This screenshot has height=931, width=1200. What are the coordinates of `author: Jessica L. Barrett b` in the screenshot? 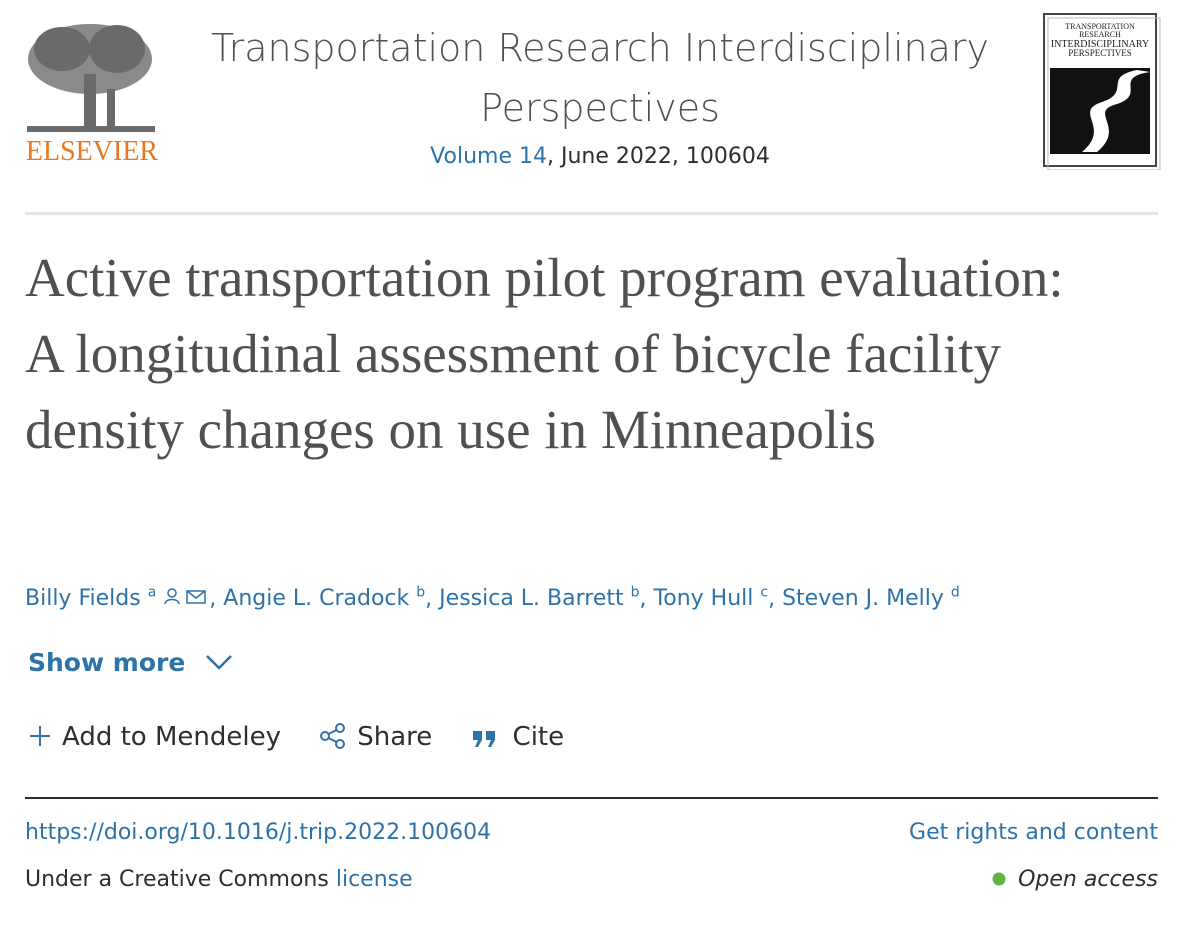 It's located at (539, 598).